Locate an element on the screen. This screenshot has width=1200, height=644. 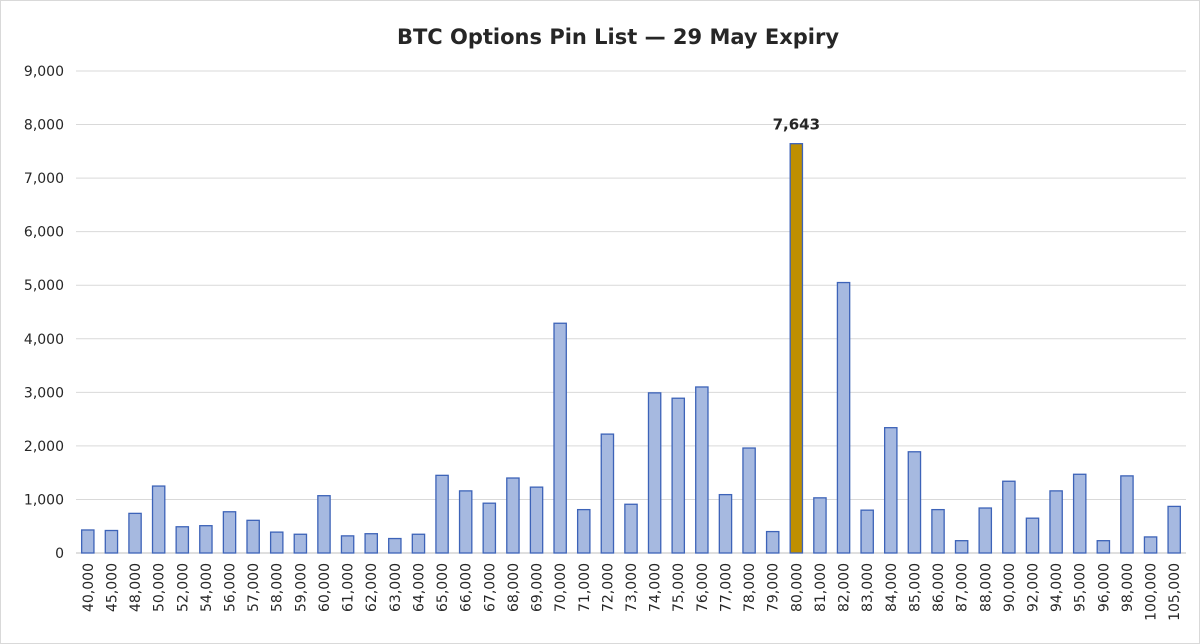
x-tick-label: 66,000 is located at coordinates (467, 587).